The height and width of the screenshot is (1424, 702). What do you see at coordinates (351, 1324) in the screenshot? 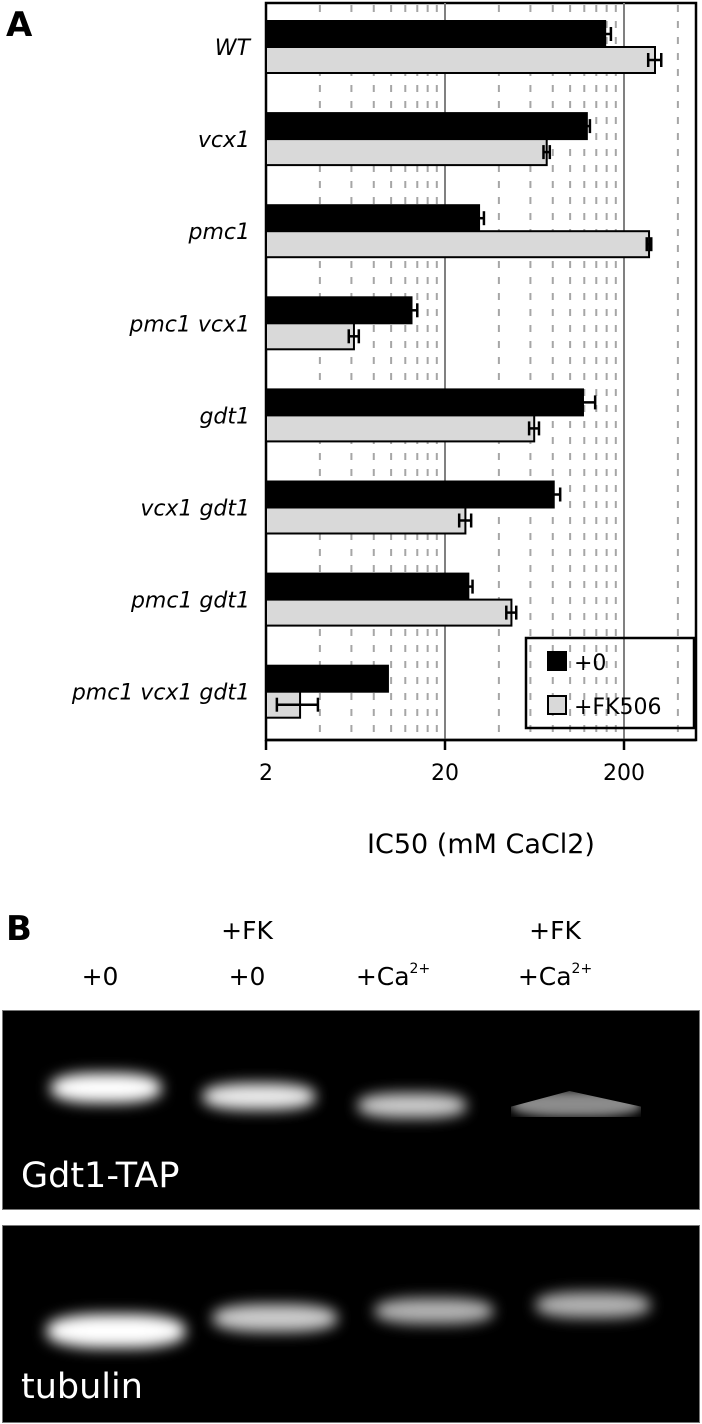
I see `blot-tubulin: tubulin` at bounding box center [351, 1324].